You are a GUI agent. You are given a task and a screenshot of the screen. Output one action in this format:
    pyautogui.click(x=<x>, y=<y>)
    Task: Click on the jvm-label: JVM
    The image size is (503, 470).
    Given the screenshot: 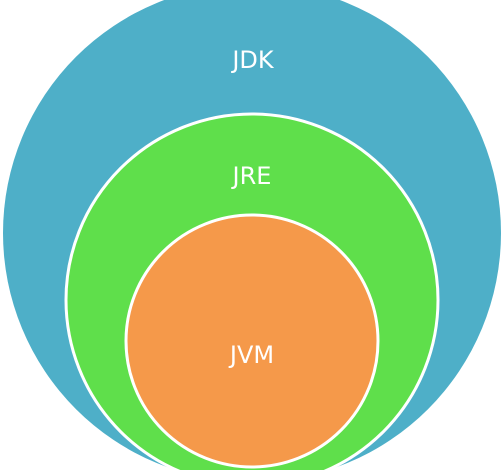 What is the action you would take?
    pyautogui.click(x=252, y=355)
    